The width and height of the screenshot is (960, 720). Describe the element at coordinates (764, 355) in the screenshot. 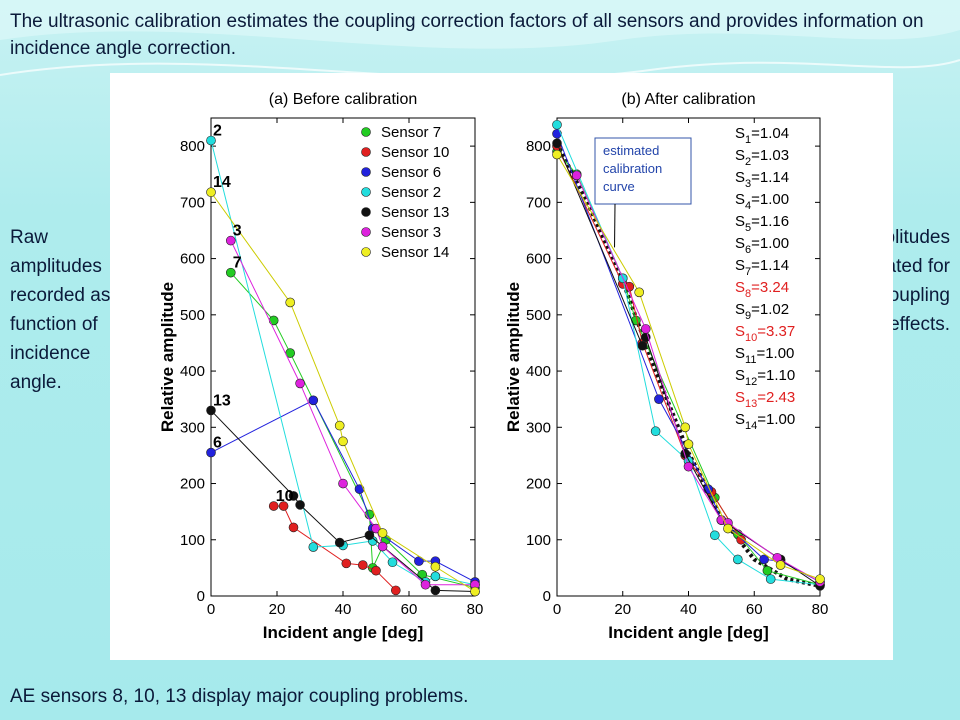

I see `calibration-factor: S11=1.00` at that location.